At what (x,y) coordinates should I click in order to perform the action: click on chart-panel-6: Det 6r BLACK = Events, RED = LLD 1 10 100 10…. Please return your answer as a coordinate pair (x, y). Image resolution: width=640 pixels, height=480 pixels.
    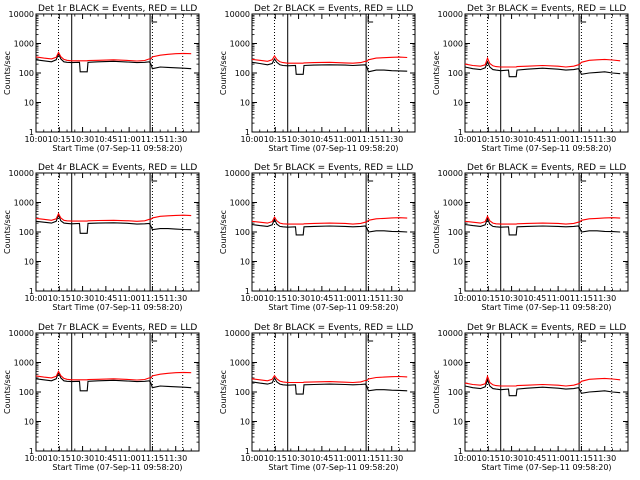
    Looking at the image, I should click on (530, 237).